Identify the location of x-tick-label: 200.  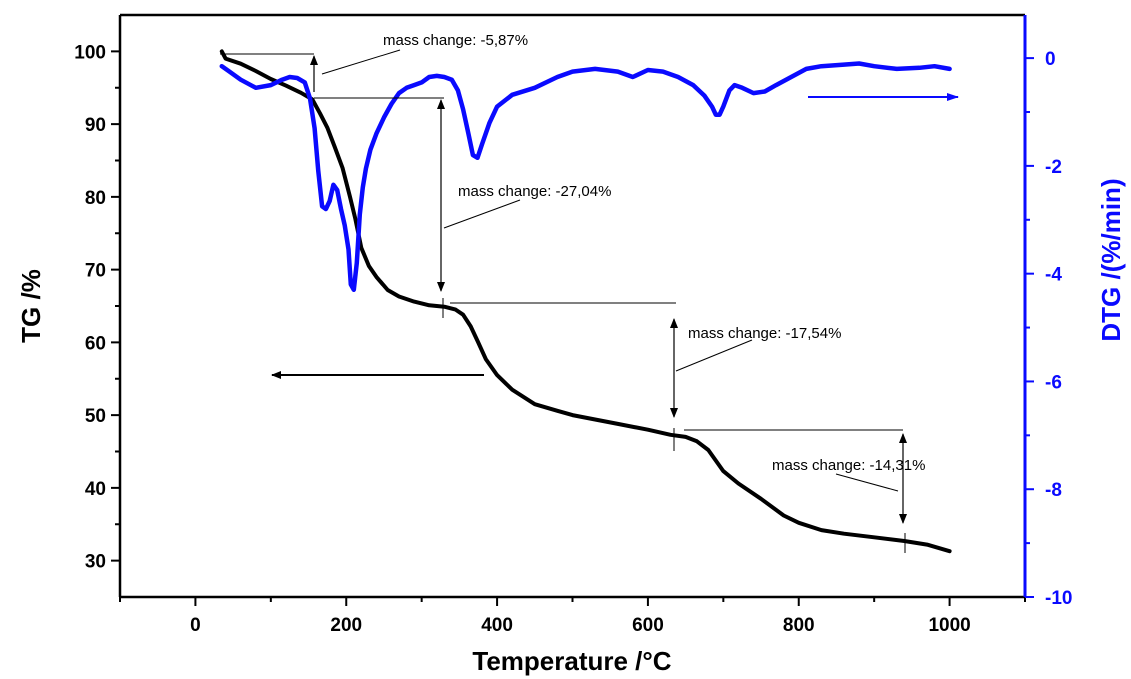
(346, 625).